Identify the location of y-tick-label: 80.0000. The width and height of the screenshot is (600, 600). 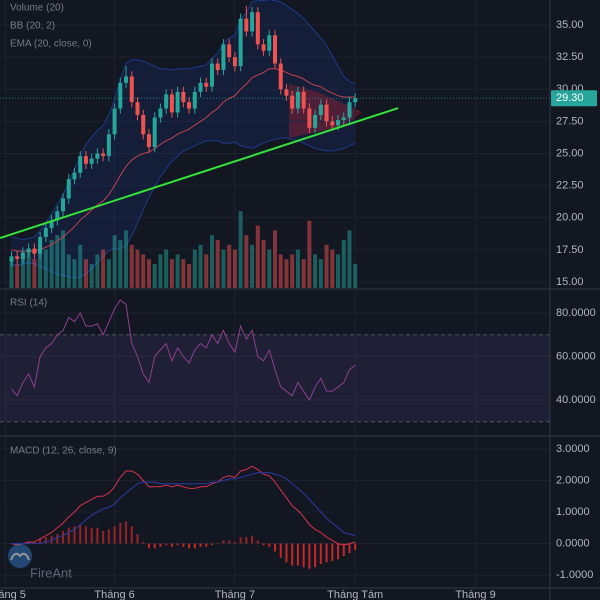
(576, 313).